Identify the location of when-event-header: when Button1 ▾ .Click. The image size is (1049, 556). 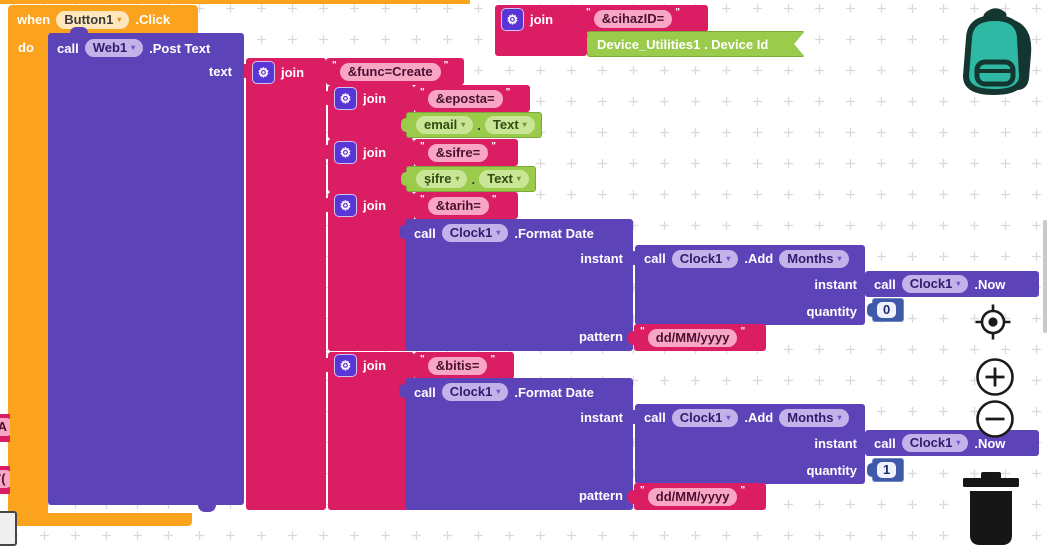
(103, 19).